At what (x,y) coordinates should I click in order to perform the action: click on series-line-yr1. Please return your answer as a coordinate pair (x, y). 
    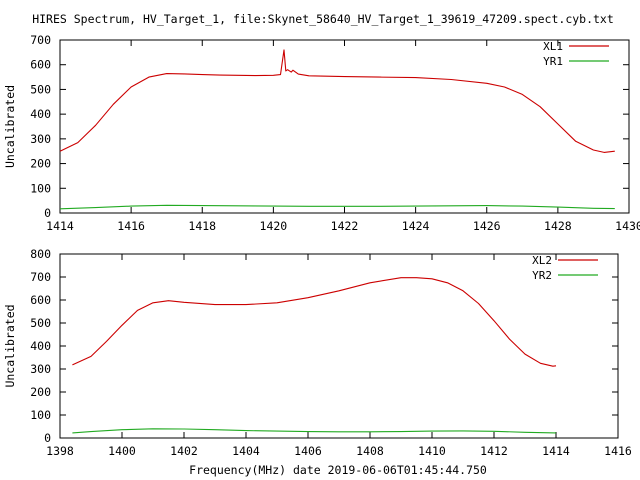
    Looking at the image, I should click on (337, 207).